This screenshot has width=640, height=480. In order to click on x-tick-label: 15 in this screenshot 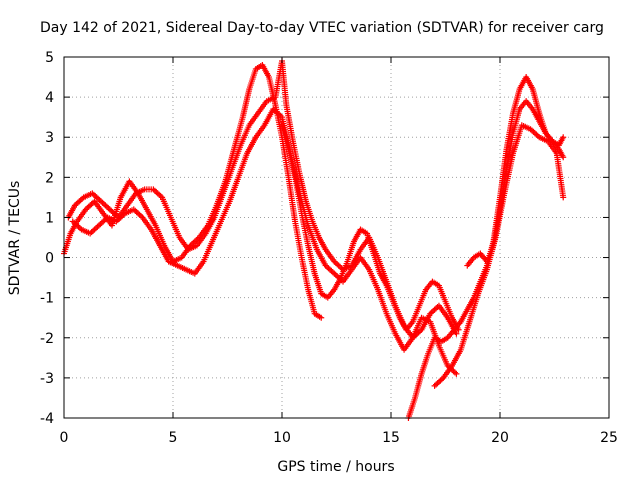, I will do `click(391, 438)`.